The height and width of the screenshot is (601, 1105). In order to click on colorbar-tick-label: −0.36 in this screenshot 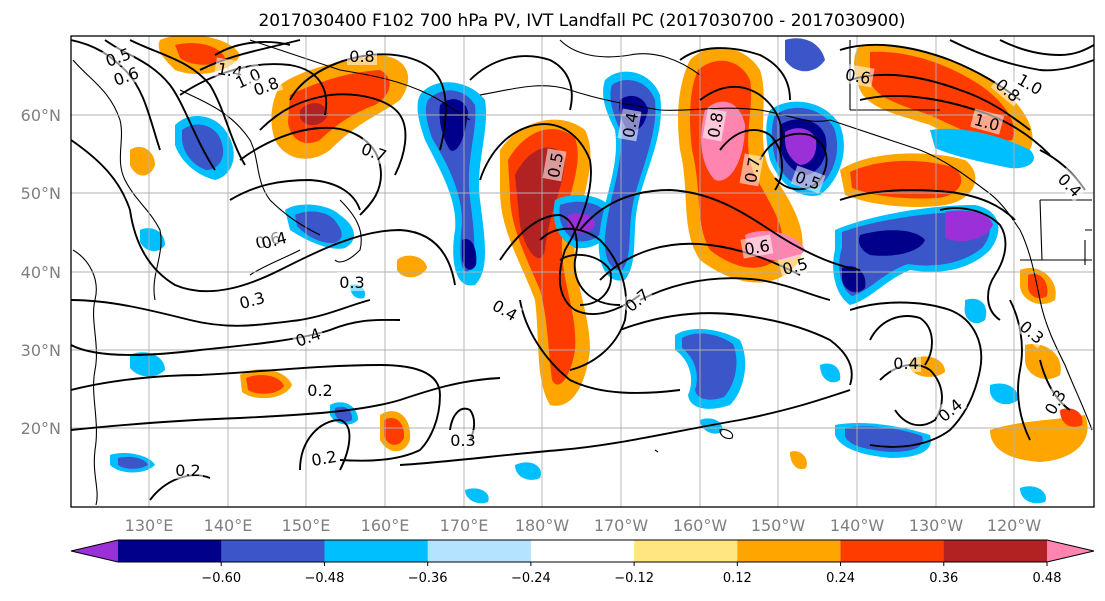, I will do `click(428, 578)`.